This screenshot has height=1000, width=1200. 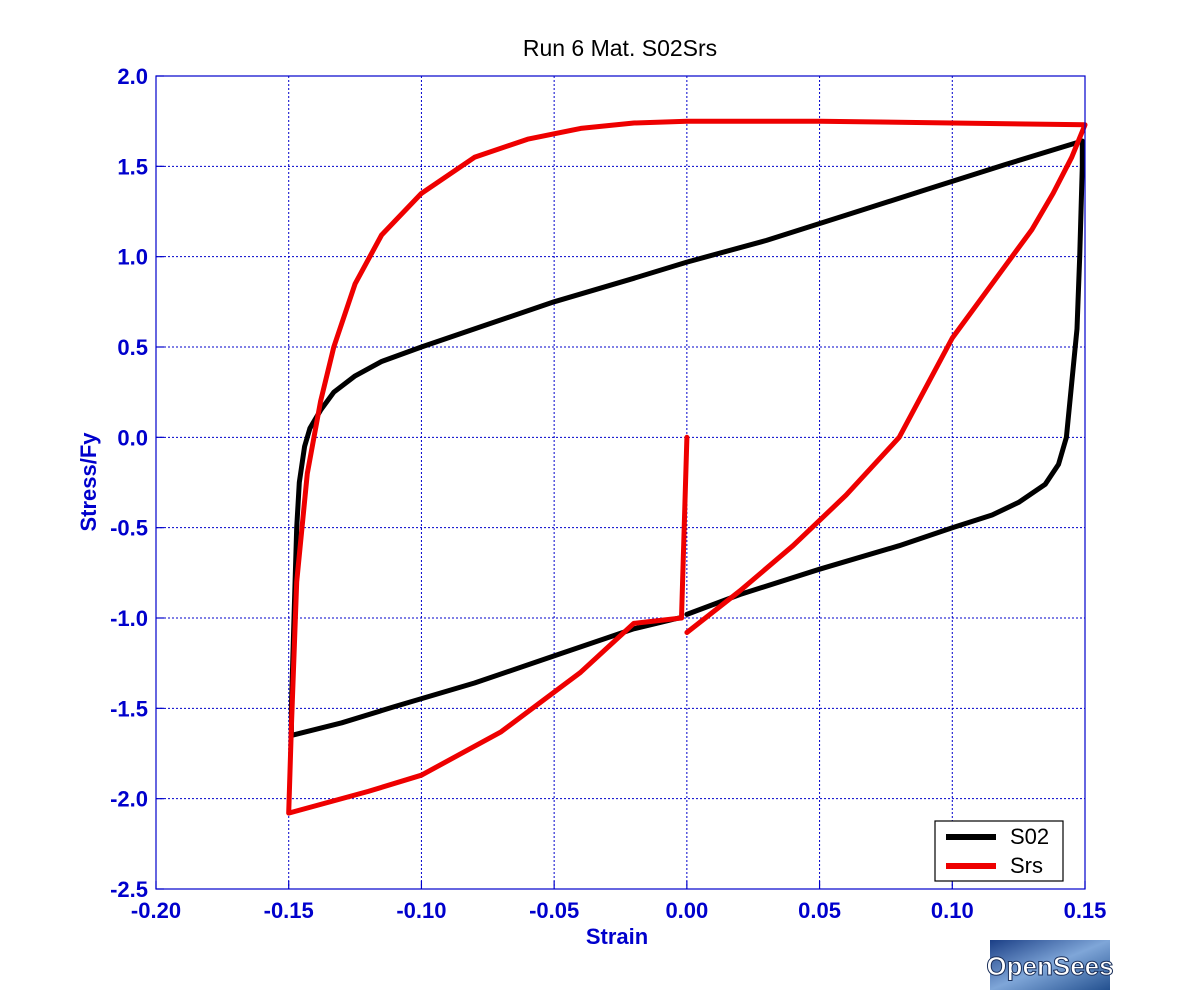 I want to click on y-tick-label: -1.0, so click(x=129, y=618).